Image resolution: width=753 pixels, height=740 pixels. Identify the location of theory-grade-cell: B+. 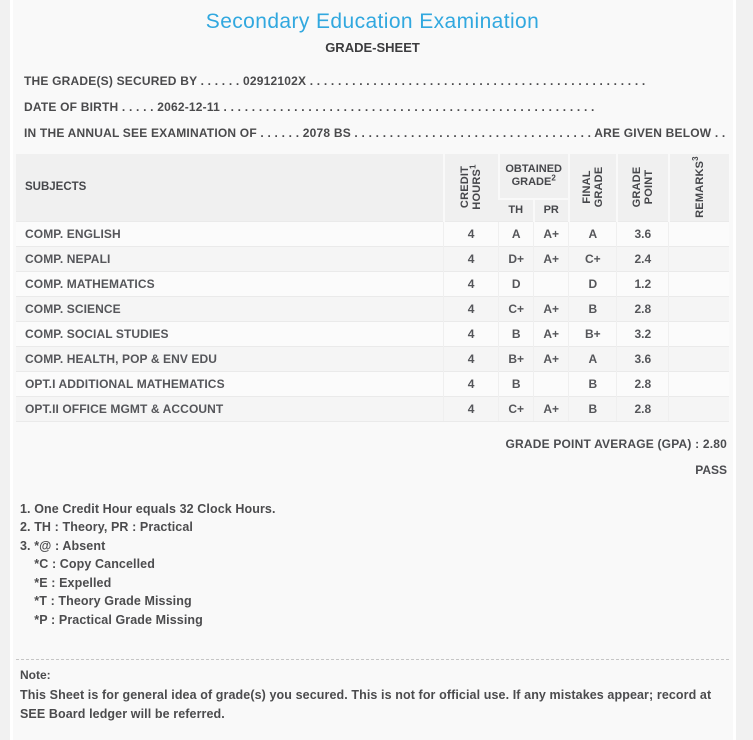
(516, 358).